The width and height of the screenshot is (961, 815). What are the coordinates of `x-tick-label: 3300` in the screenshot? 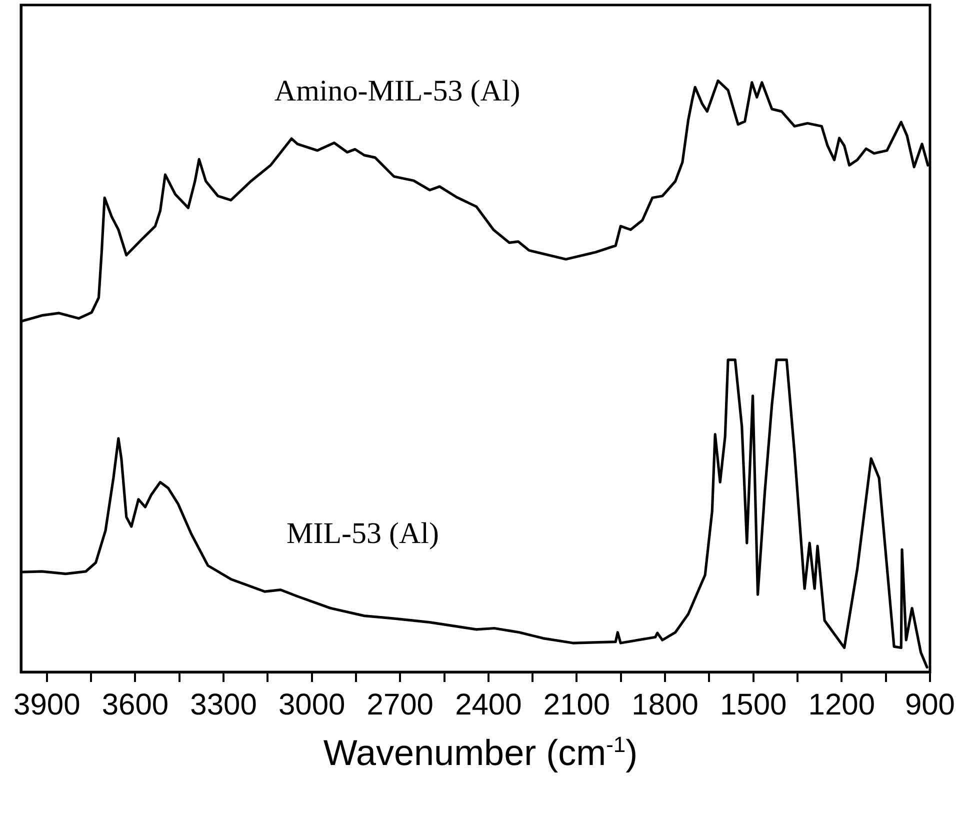 It's located at (223, 705).